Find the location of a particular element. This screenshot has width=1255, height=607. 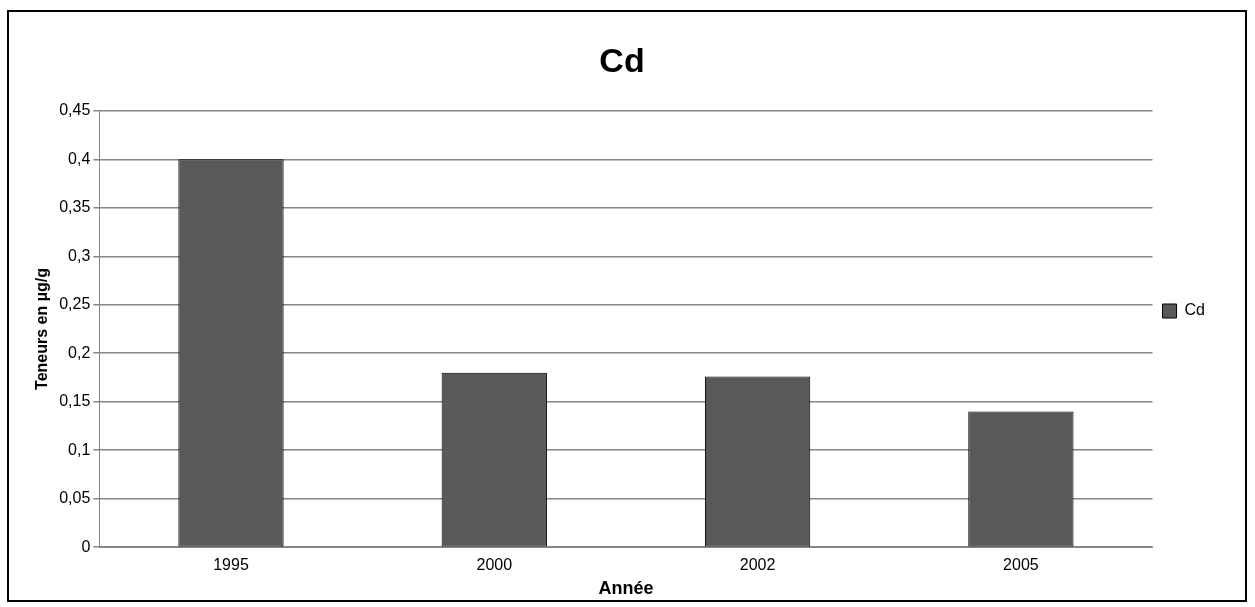

y-tick-label: 0 is located at coordinates (86, 546).